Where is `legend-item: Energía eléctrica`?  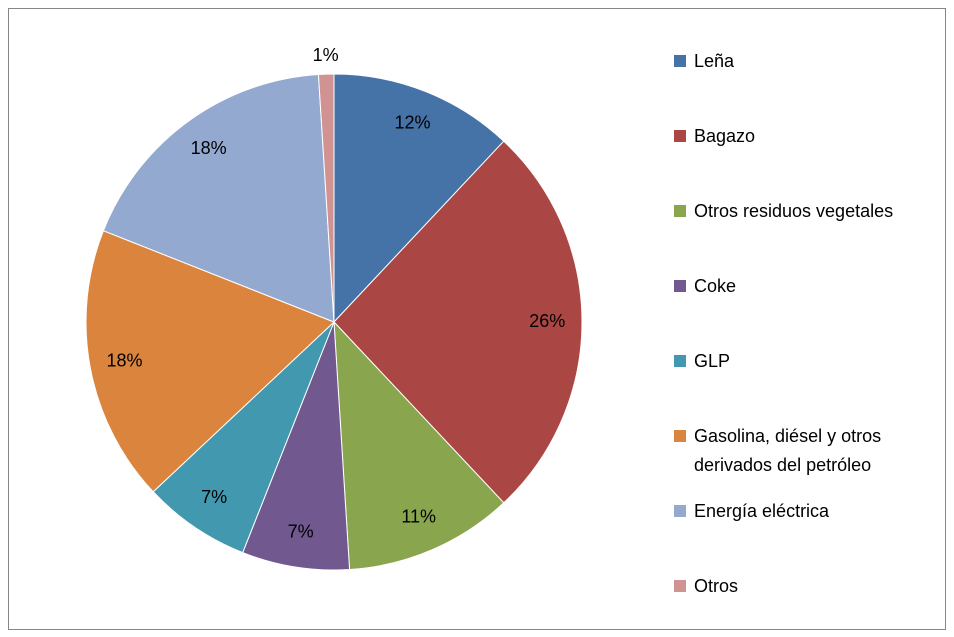
legend-item: Energía eléctrica is located at coordinates (799, 511).